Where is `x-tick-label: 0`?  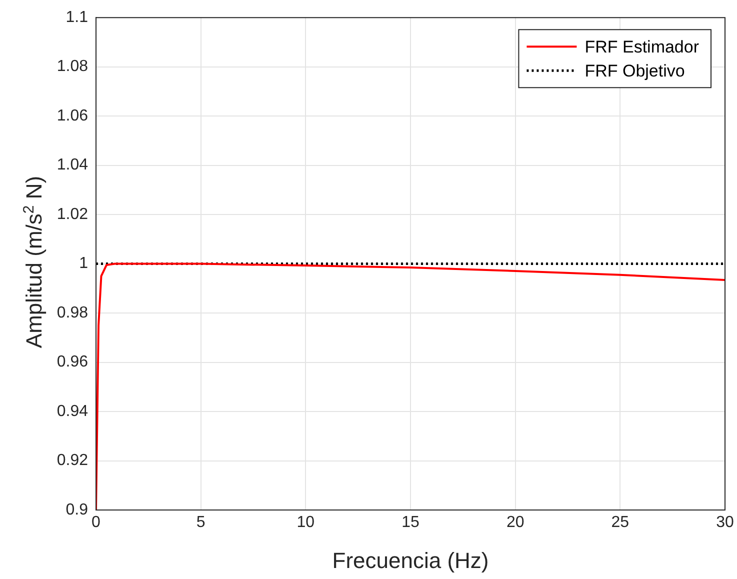
x-tick-label: 0 is located at coordinates (96, 523).